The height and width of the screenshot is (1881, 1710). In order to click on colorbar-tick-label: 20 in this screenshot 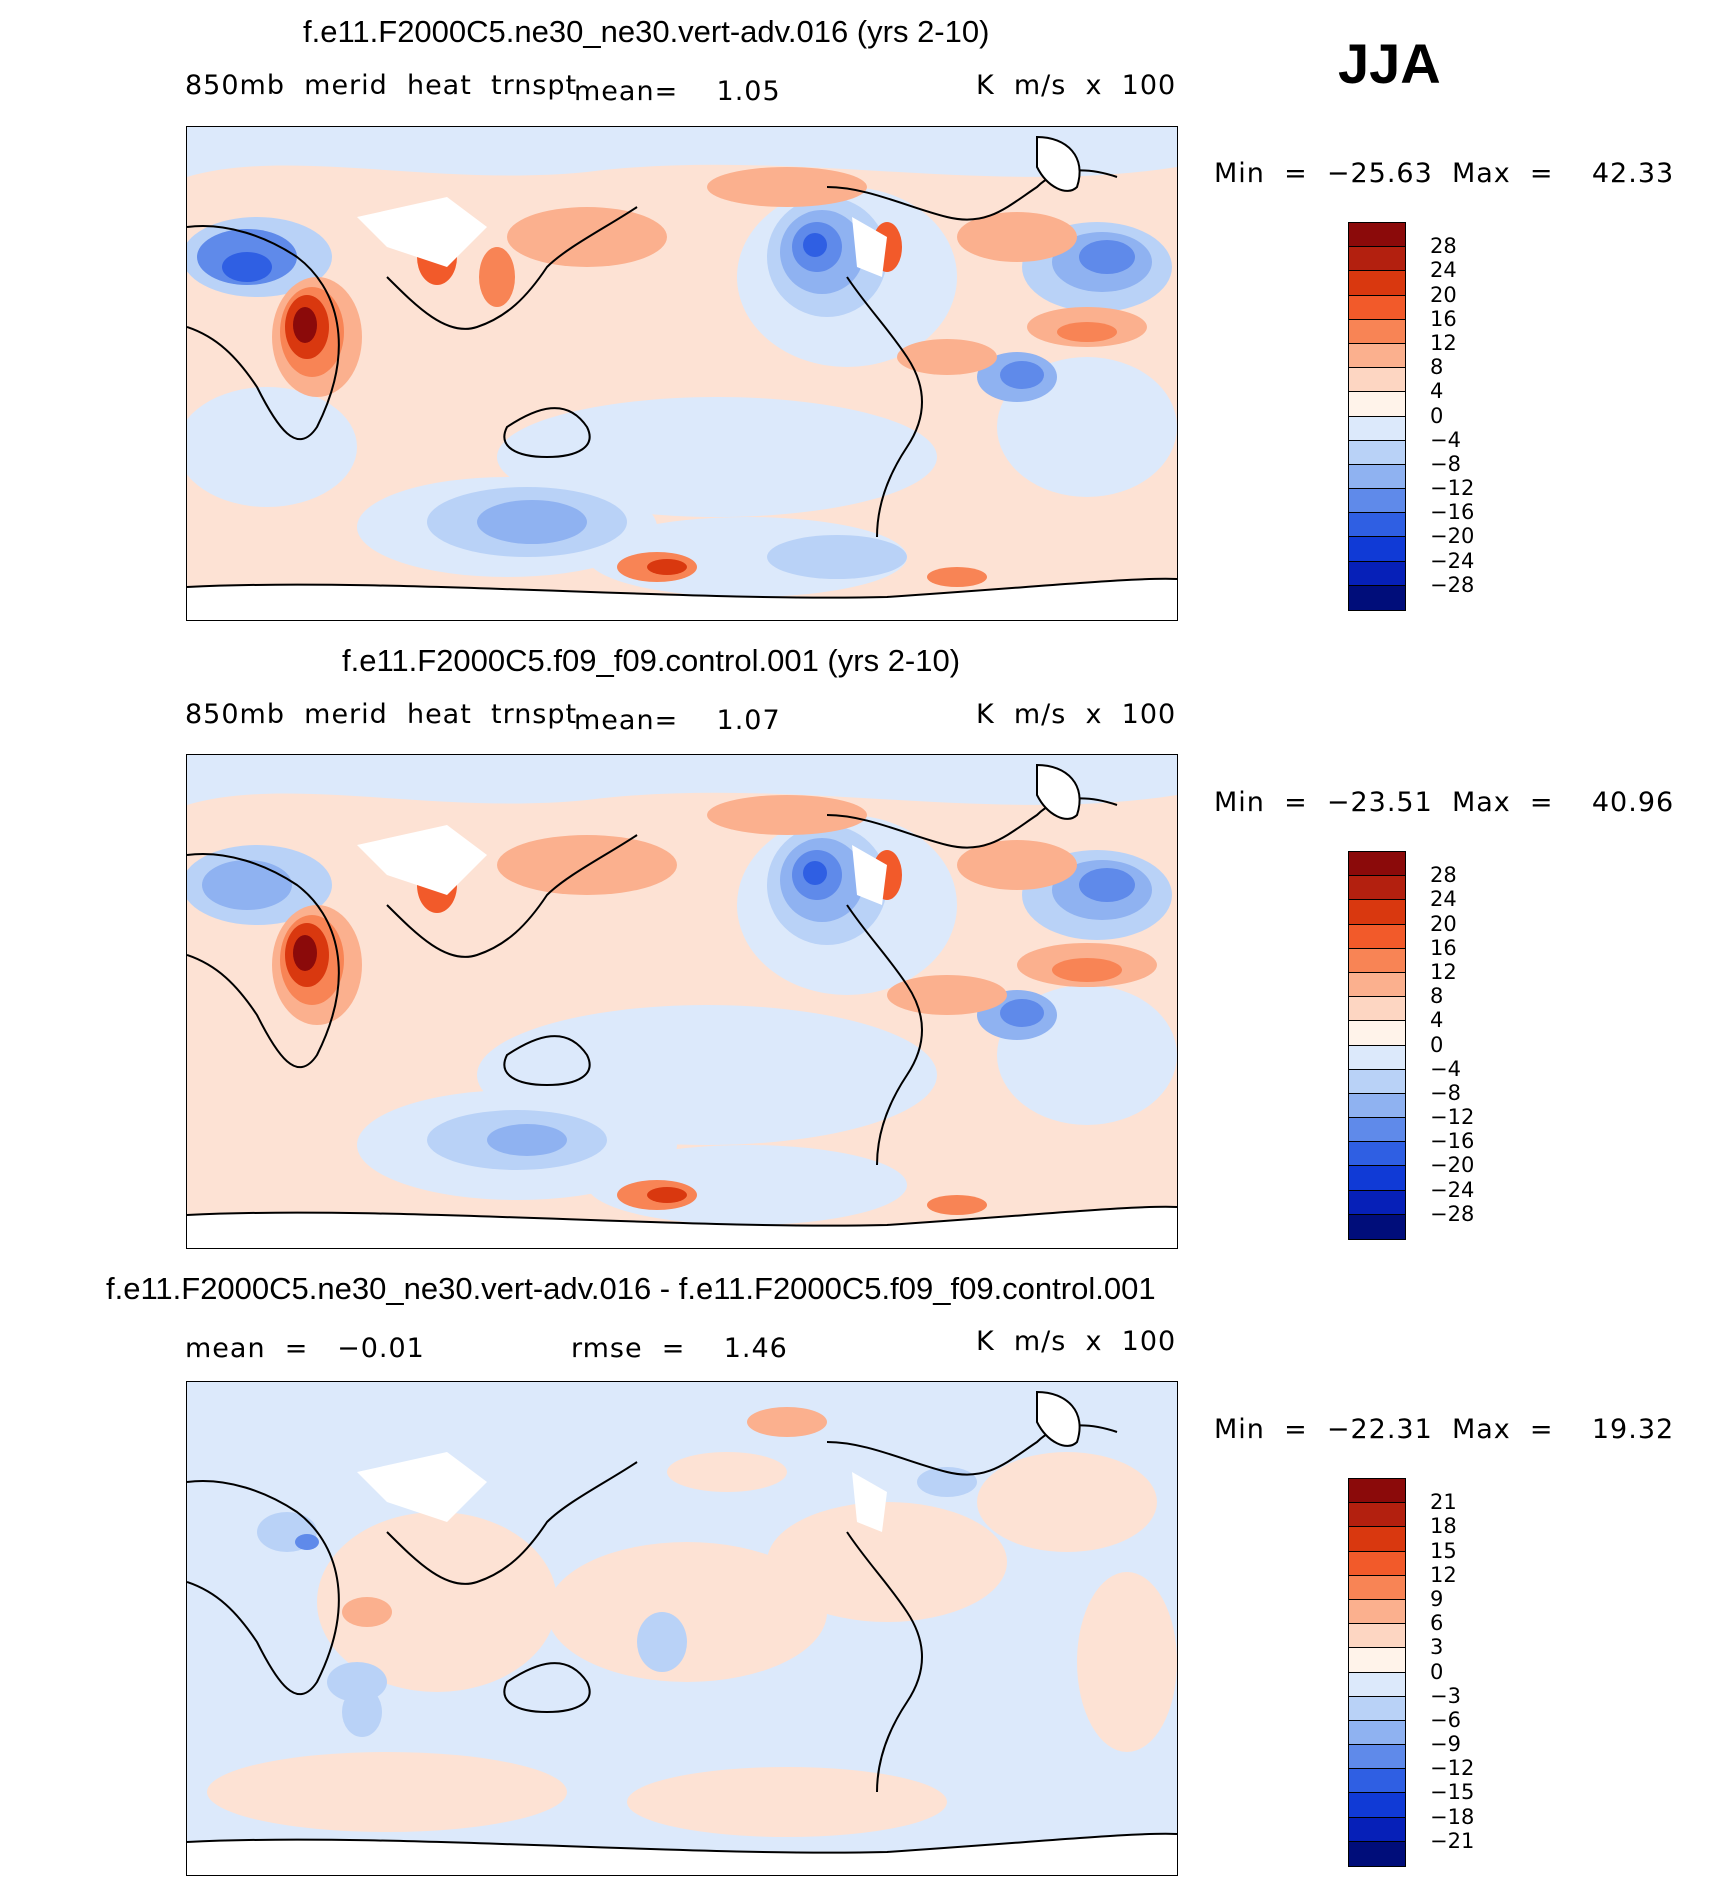, I will do `click(1443, 923)`.